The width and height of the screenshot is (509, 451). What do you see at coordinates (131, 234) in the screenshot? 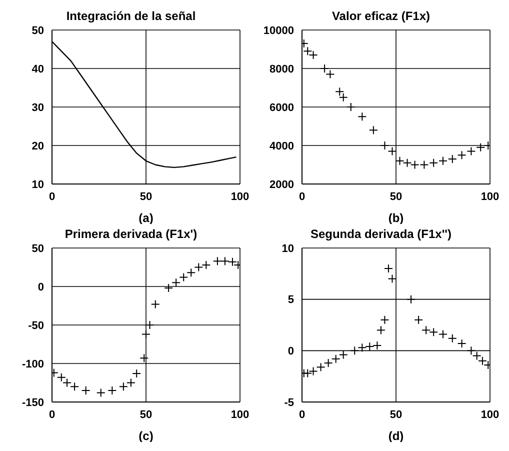
I see `chart-title: Primera derivada (F1x')` at bounding box center [131, 234].